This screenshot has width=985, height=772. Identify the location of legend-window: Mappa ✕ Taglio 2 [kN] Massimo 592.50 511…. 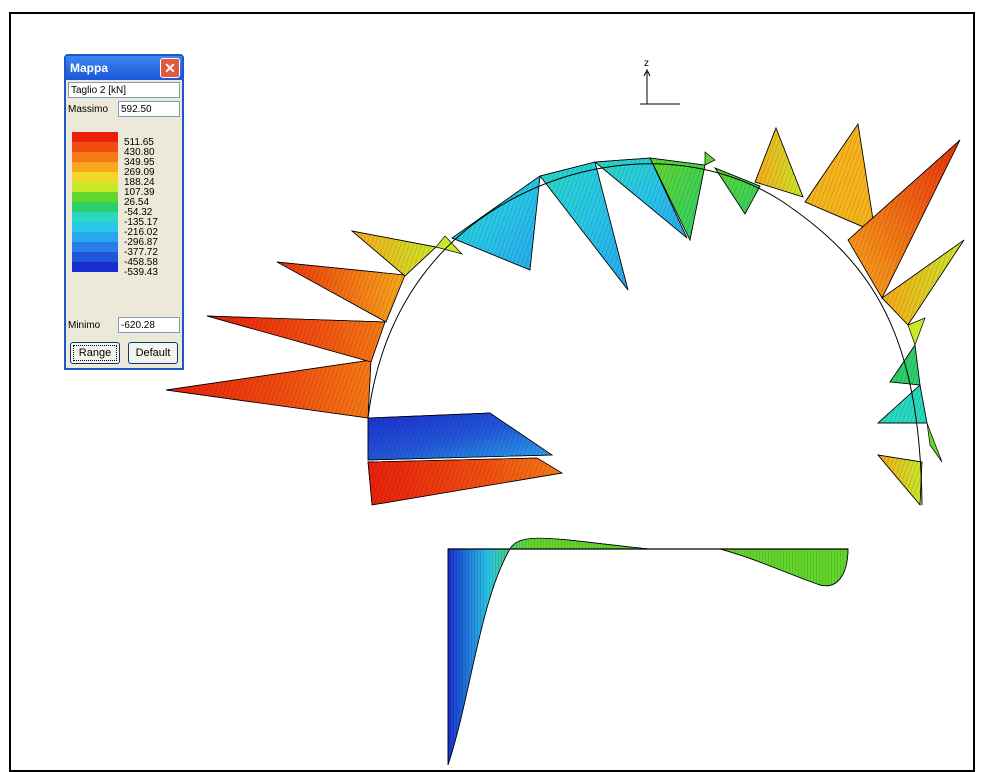
(124, 212).